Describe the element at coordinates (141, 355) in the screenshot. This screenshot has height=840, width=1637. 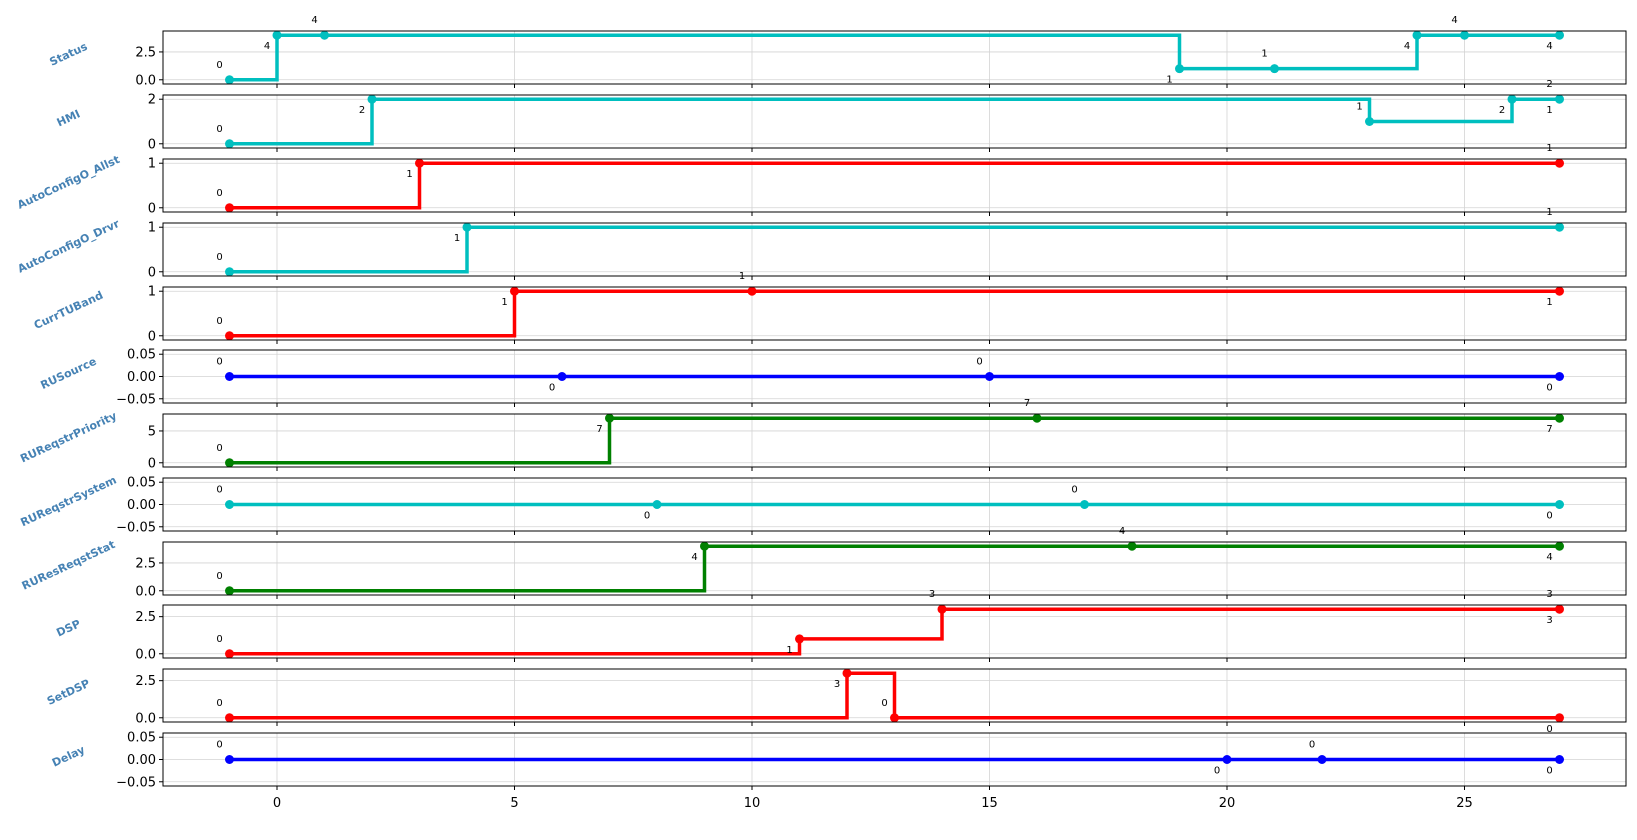
I see `panel-6-ytick-label-2: 0.05` at that location.